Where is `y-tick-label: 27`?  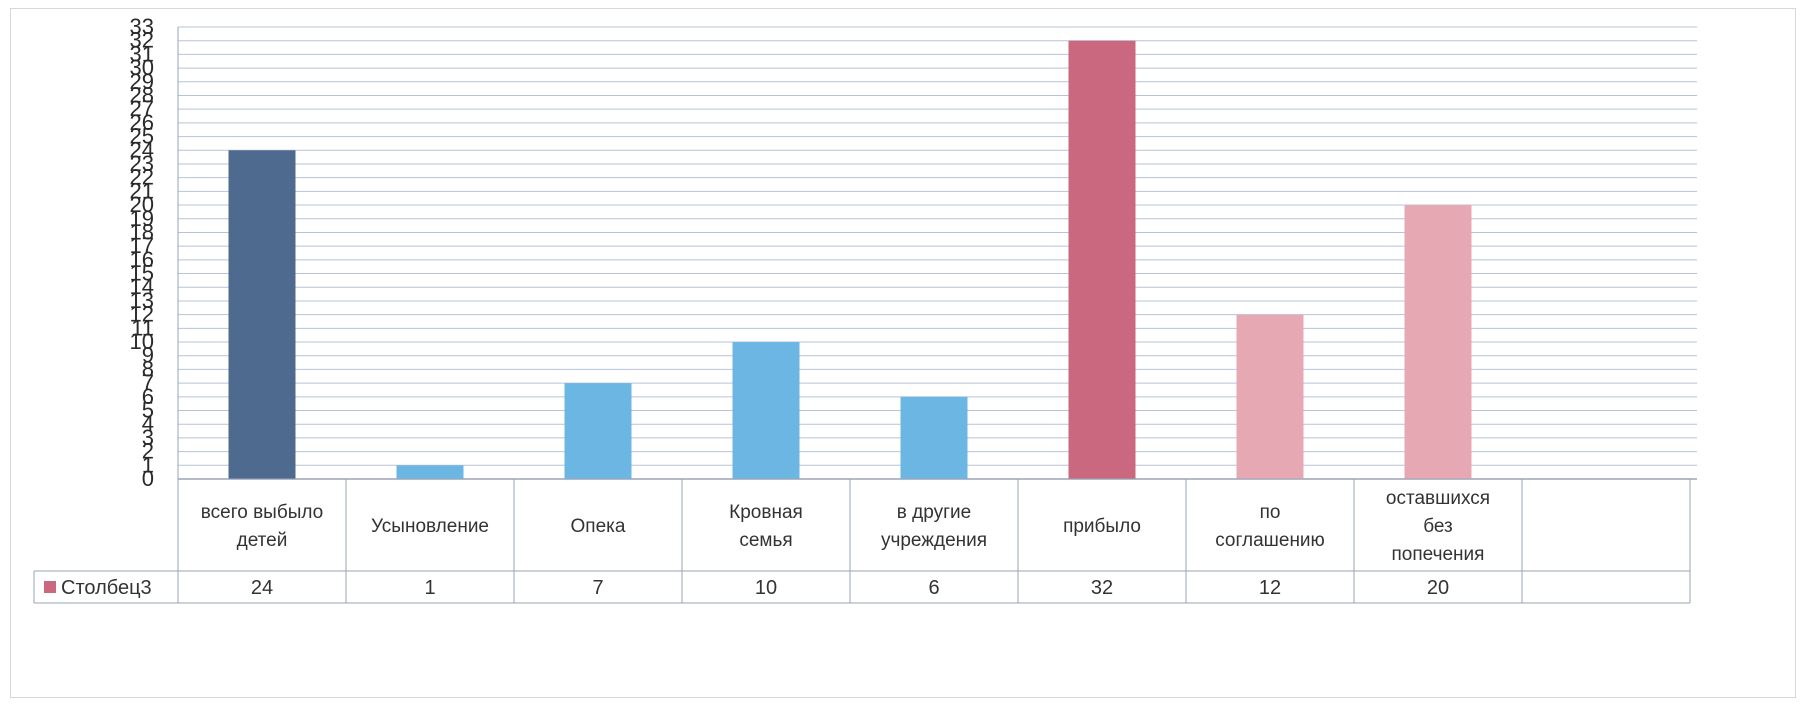
y-tick-label: 27 is located at coordinates (142, 108).